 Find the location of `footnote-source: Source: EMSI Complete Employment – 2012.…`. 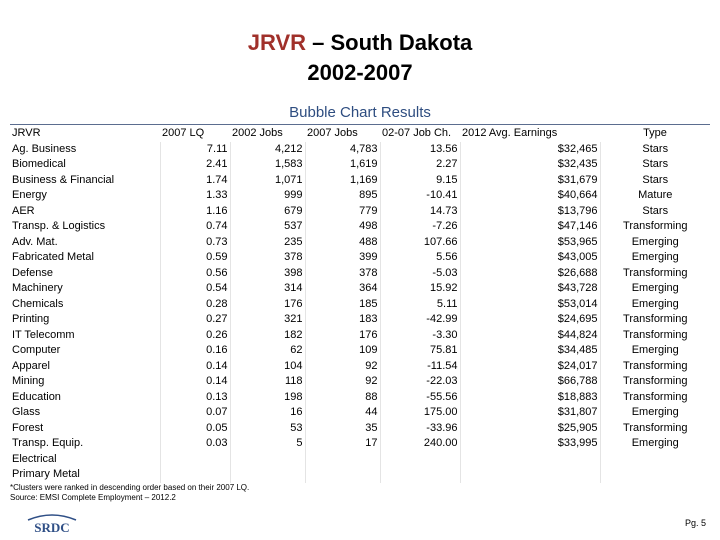

footnote-source: Source: EMSI Complete Employment – 2012.… is located at coordinates (93, 497).